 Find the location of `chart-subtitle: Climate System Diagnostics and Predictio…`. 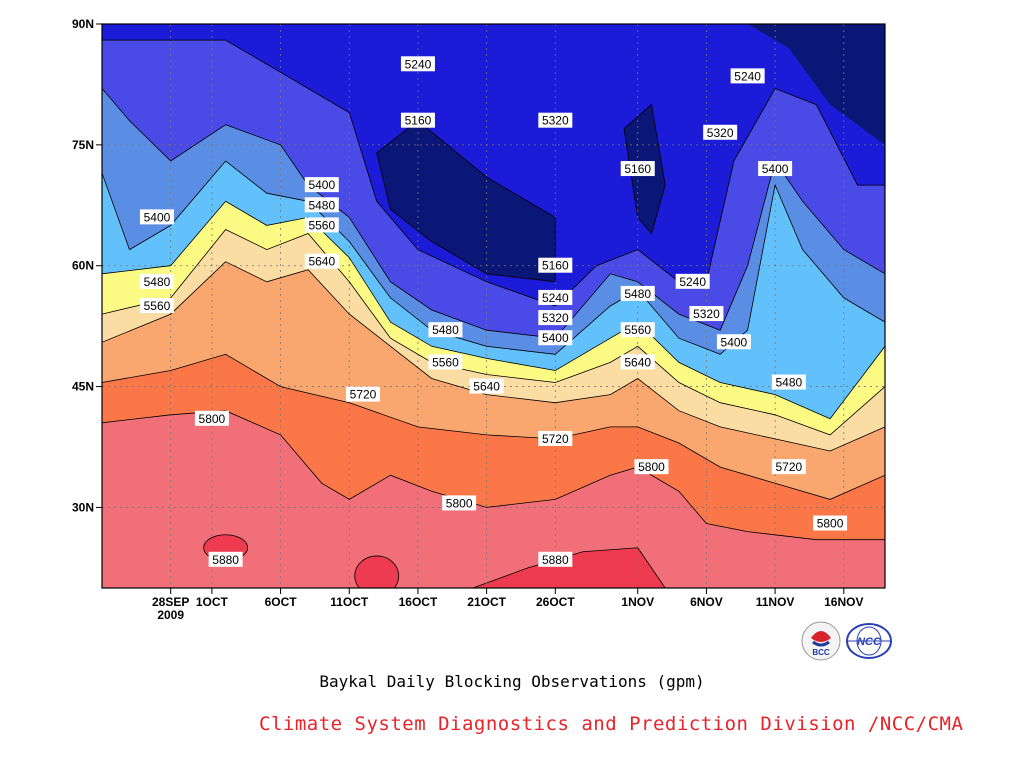

chart-subtitle: Climate System Diagnostics and Predictio… is located at coordinates (611, 724).